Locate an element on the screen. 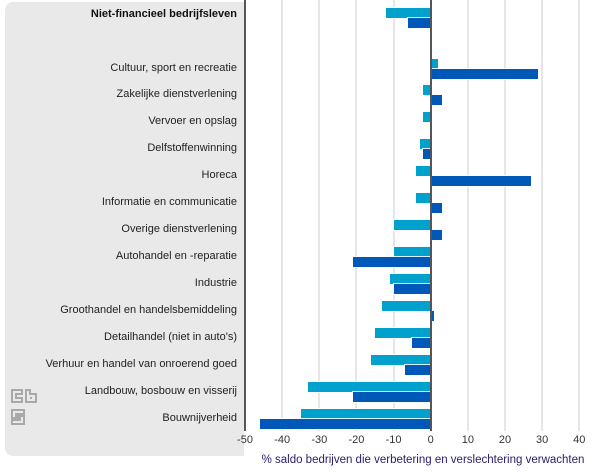  plot-left-edge is located at coordinates (245, 215).